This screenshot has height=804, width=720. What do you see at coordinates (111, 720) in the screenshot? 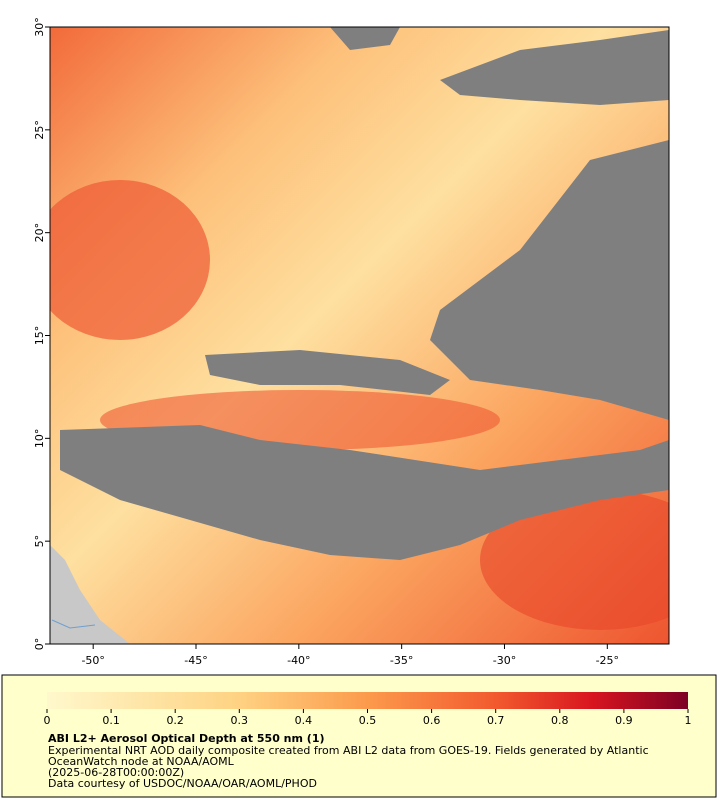
I see `colorbar-tick-label: 0.1` at bounding box center [111, 720].